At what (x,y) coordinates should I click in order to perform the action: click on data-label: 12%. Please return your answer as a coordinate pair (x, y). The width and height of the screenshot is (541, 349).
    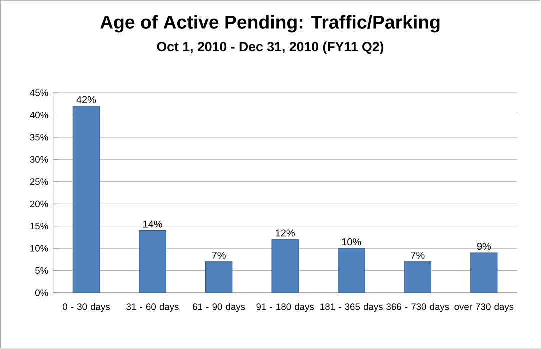
    Looking at the image, I should click on (285, 233).